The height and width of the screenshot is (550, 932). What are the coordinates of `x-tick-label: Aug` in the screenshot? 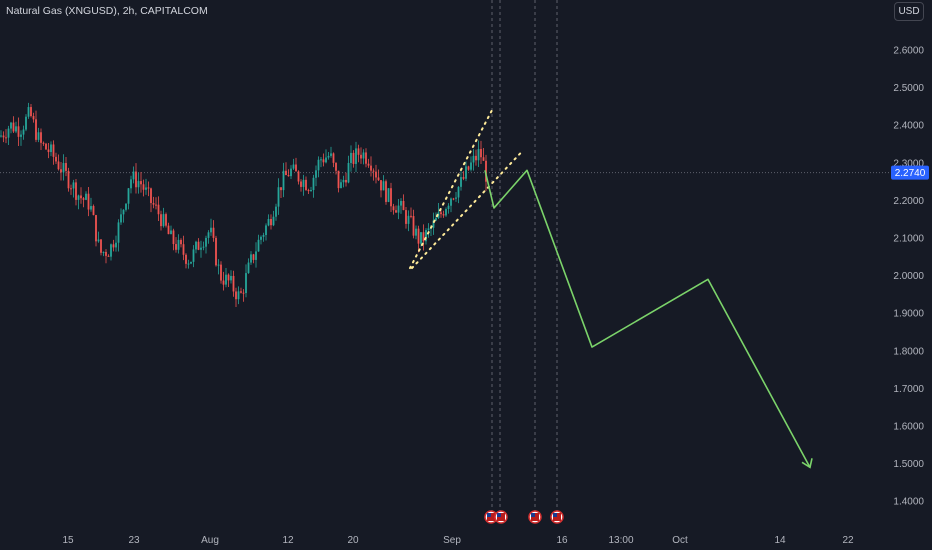 It's located at (210, 540).